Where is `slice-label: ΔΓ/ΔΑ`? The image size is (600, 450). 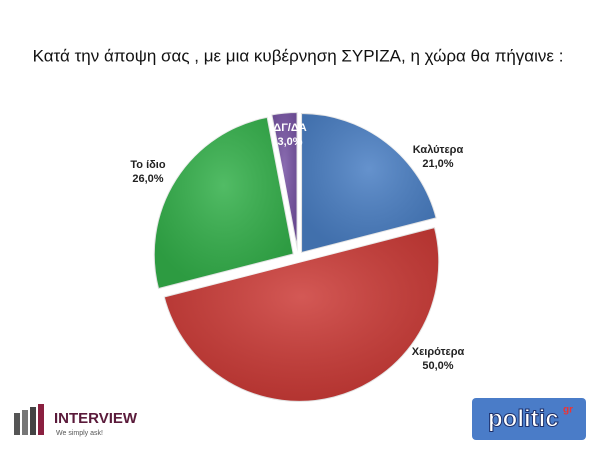 slice-label: ΔΓ/ΔΑ is located at coordinates (289, 128).